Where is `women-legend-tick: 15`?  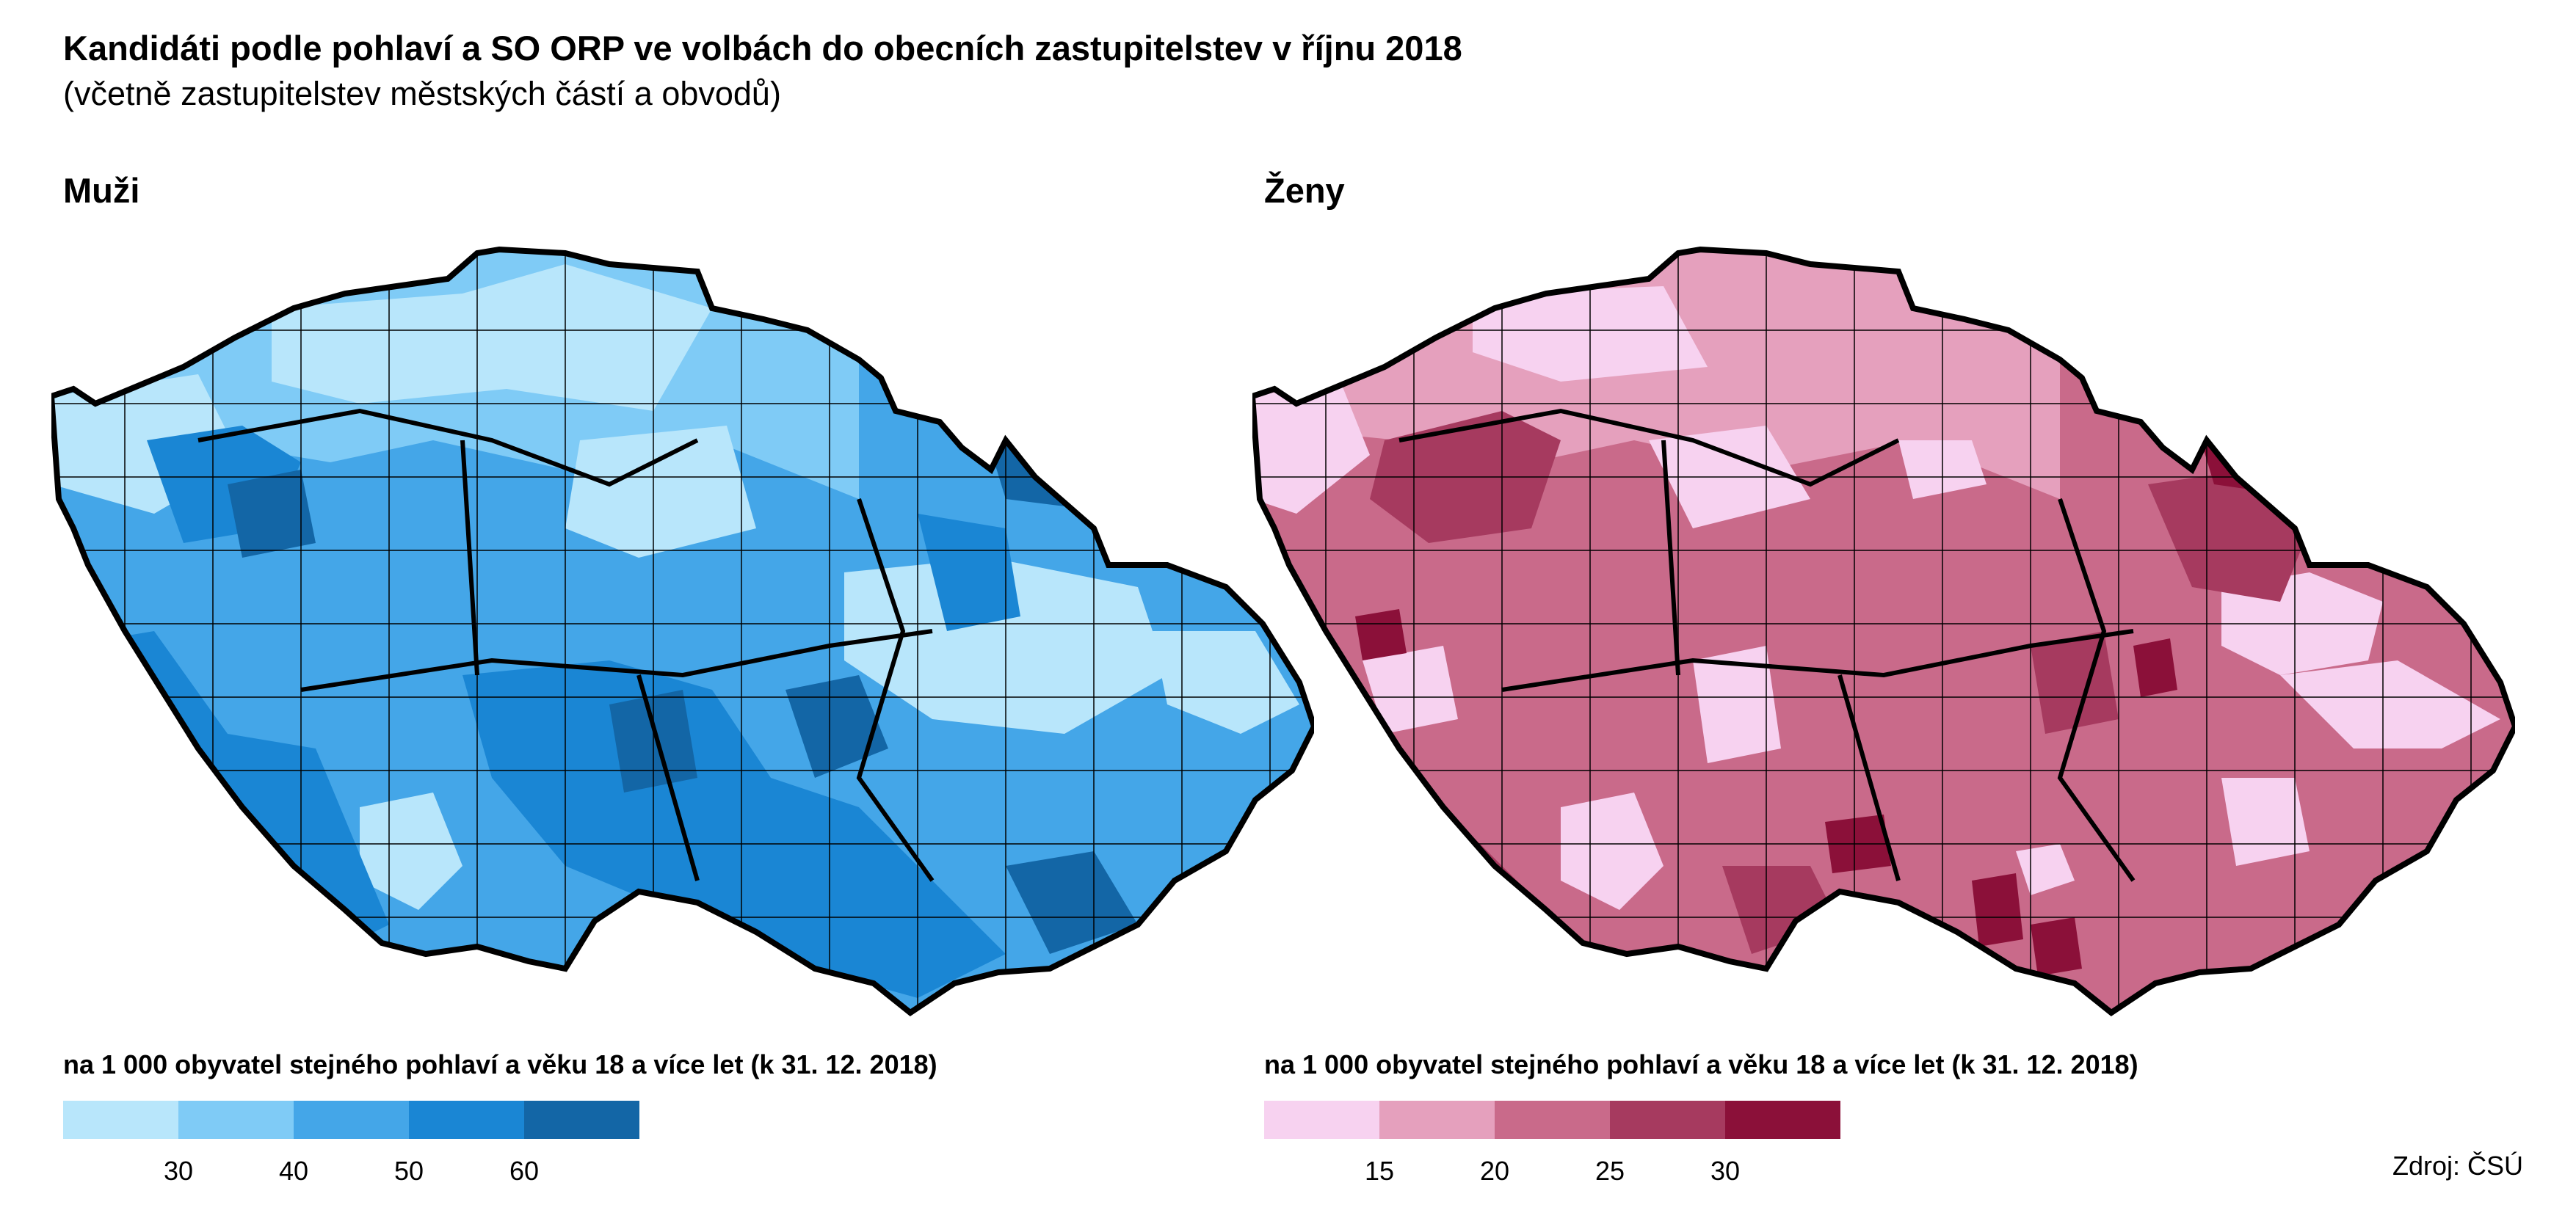
women-legend-tick: 15 is located at coordinates (1379, 1171).